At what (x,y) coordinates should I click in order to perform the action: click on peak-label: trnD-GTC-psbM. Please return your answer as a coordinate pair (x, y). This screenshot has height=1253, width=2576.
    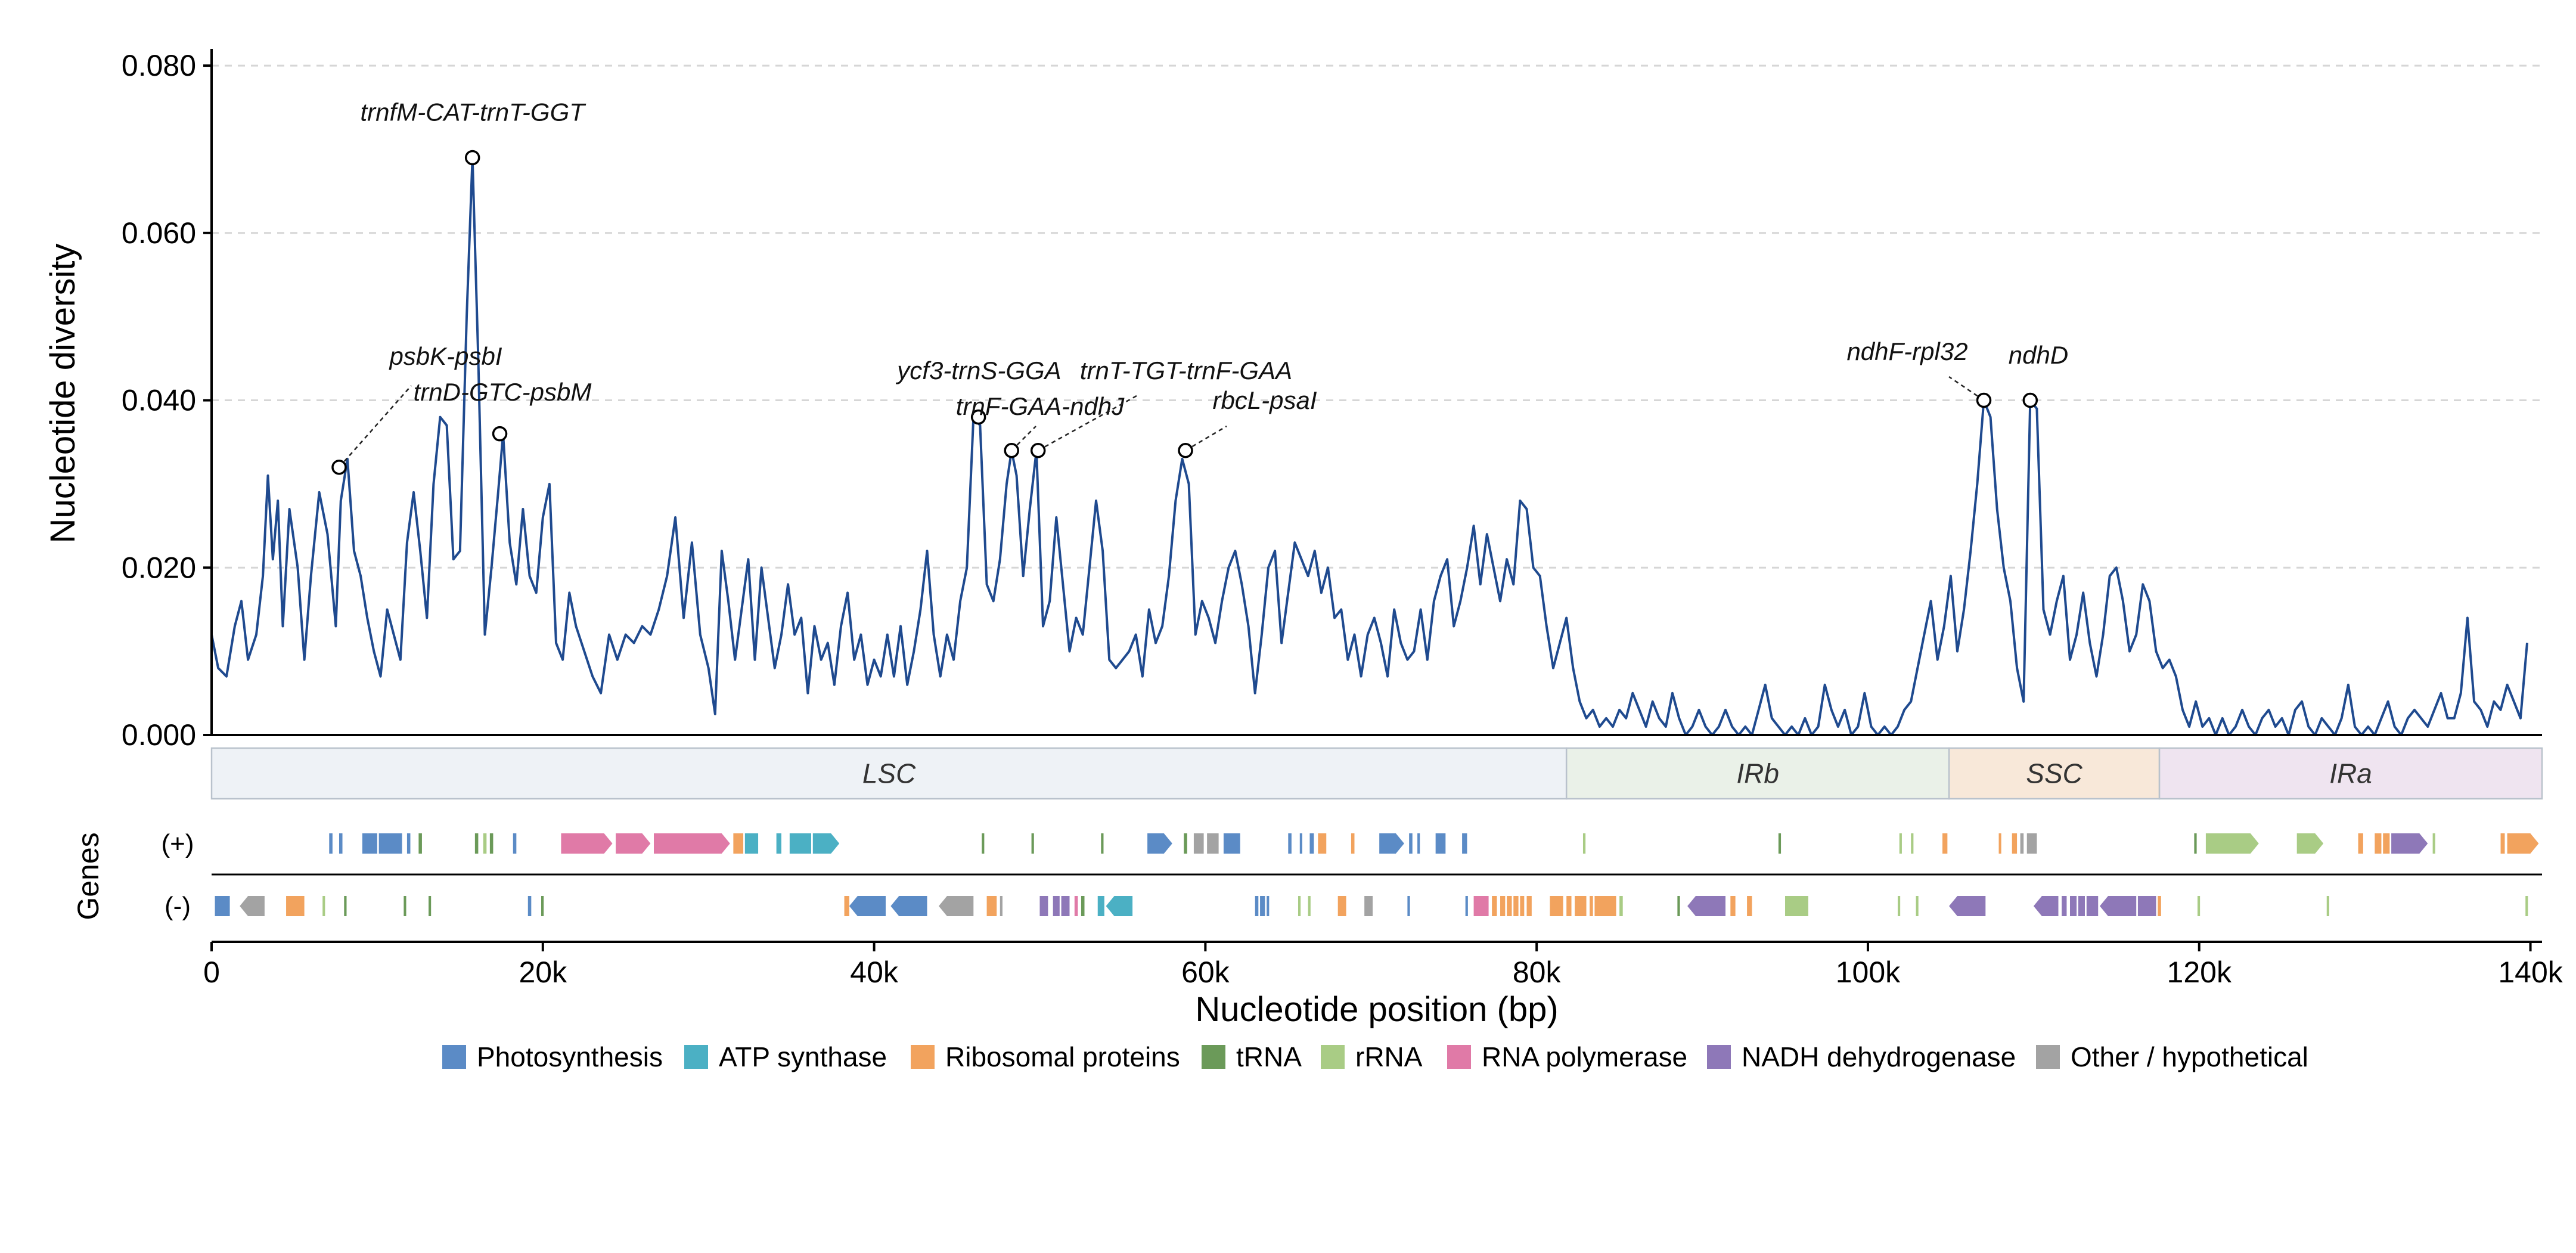
    Looking at the image, I should click on (503, 392).